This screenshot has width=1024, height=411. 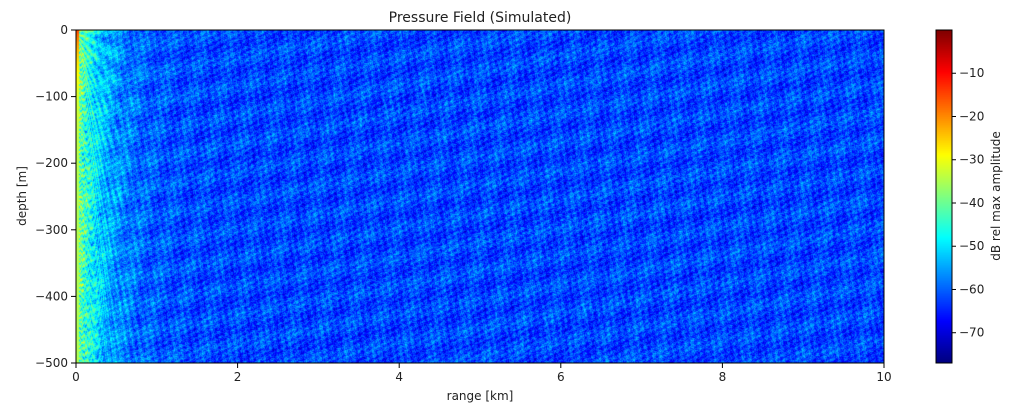 I want to click on colorbar-tick-label: −40, so click(x=971, y=203).